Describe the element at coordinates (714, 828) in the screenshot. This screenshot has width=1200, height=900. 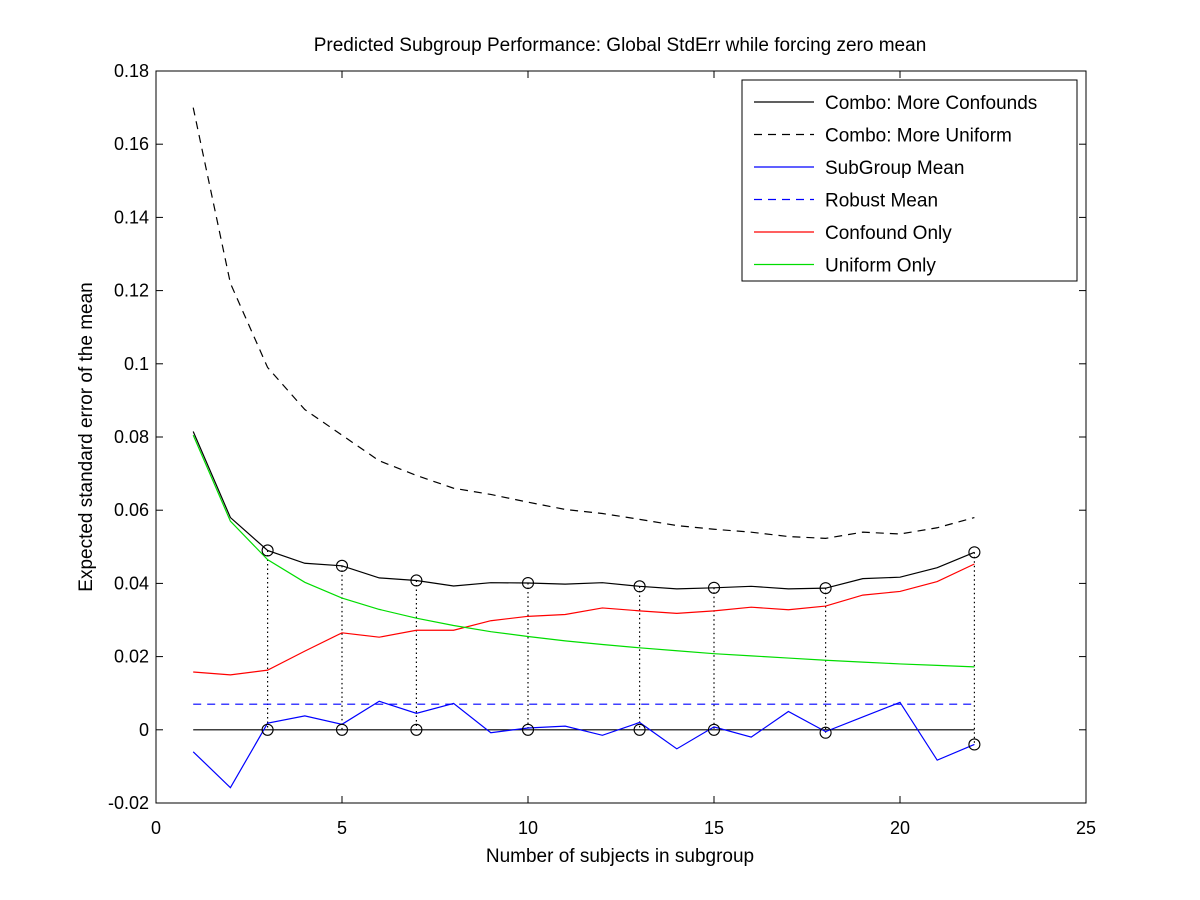
I see `x-tick-label: 15` at that location.